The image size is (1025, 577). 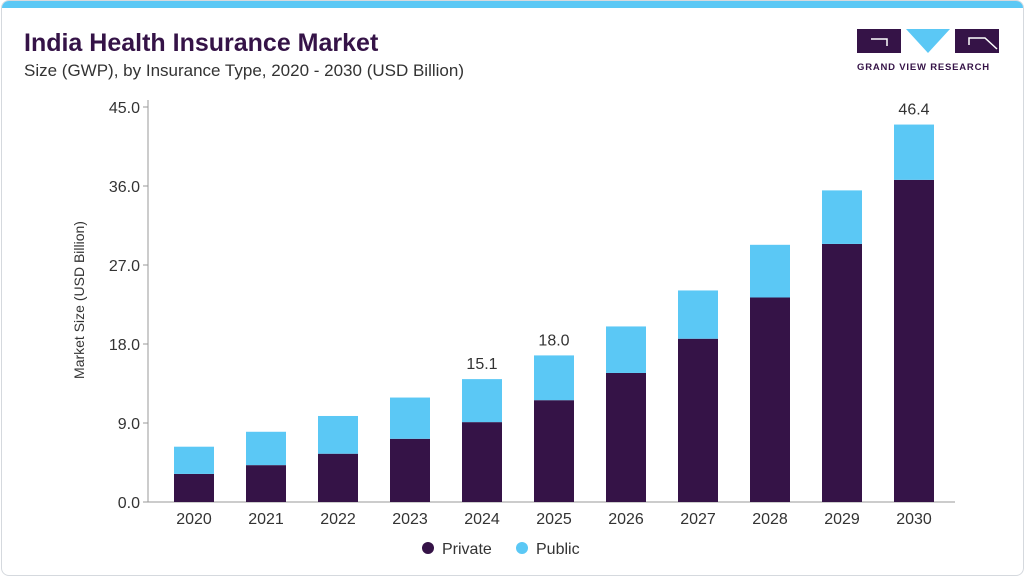 I want to click on x-tick-label: 2030, so click(x=914, y=519).